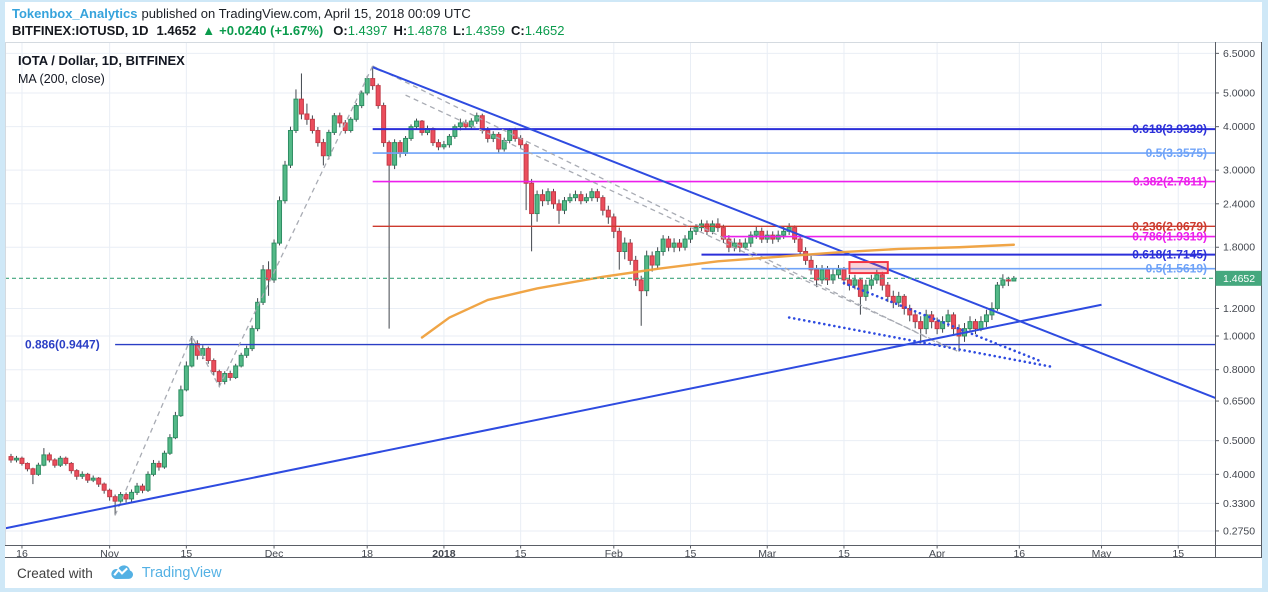  What do you see at coordinates (1239, 402) in the screenshot?
I see `price-tick-label: 0.6500` at bounding box center [1239, 402].